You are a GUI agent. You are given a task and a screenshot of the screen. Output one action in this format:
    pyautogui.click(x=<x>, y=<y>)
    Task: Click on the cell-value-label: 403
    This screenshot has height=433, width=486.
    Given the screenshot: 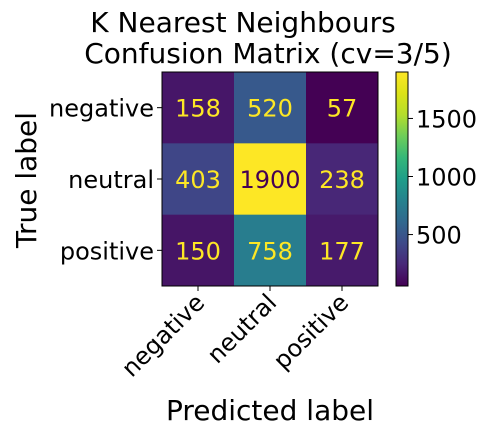 What is the action you would take?
    pyautogui.click(x=198, y=180)
    